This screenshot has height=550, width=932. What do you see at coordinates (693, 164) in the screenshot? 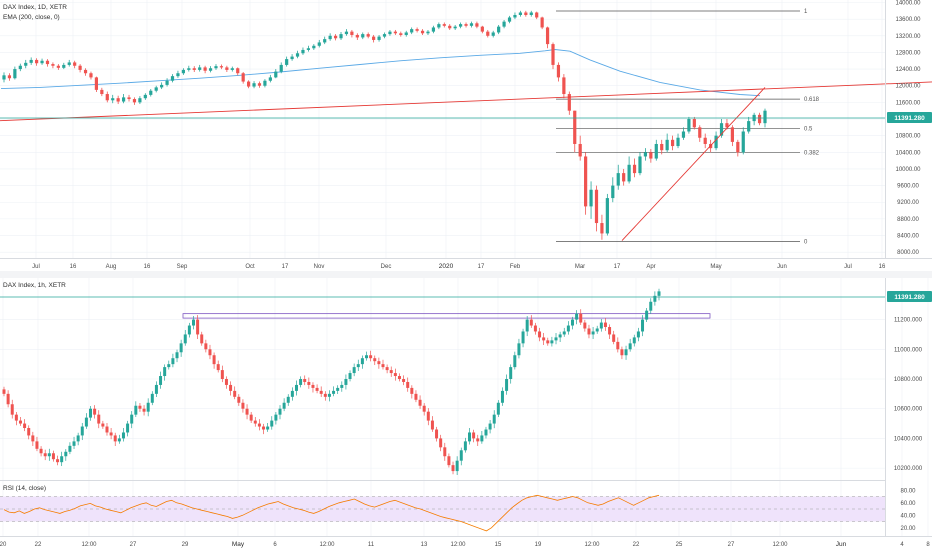
I see `rising-support-line` at bounding box center [693, 164].